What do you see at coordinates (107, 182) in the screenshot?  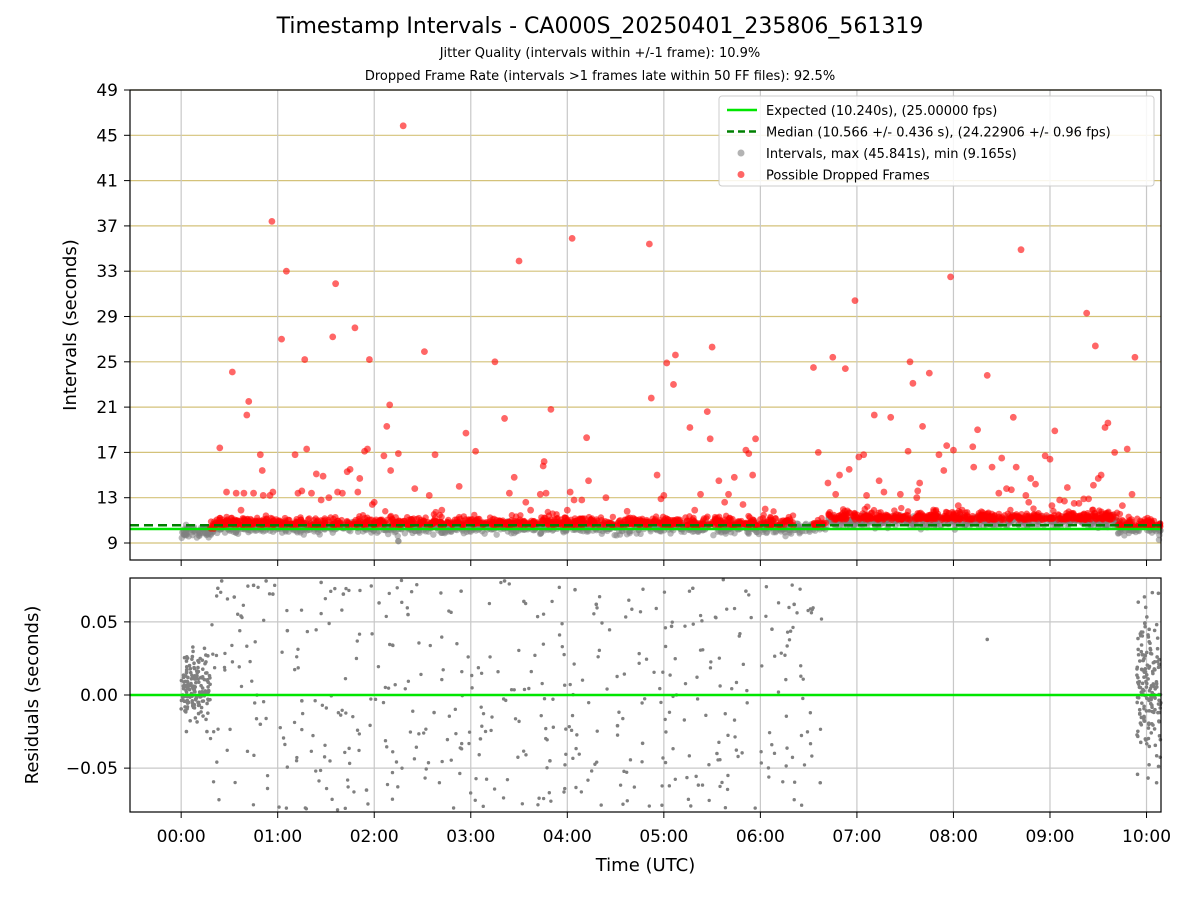 I see `upper-ytick-label: 41` at bounding box center [107, 182].